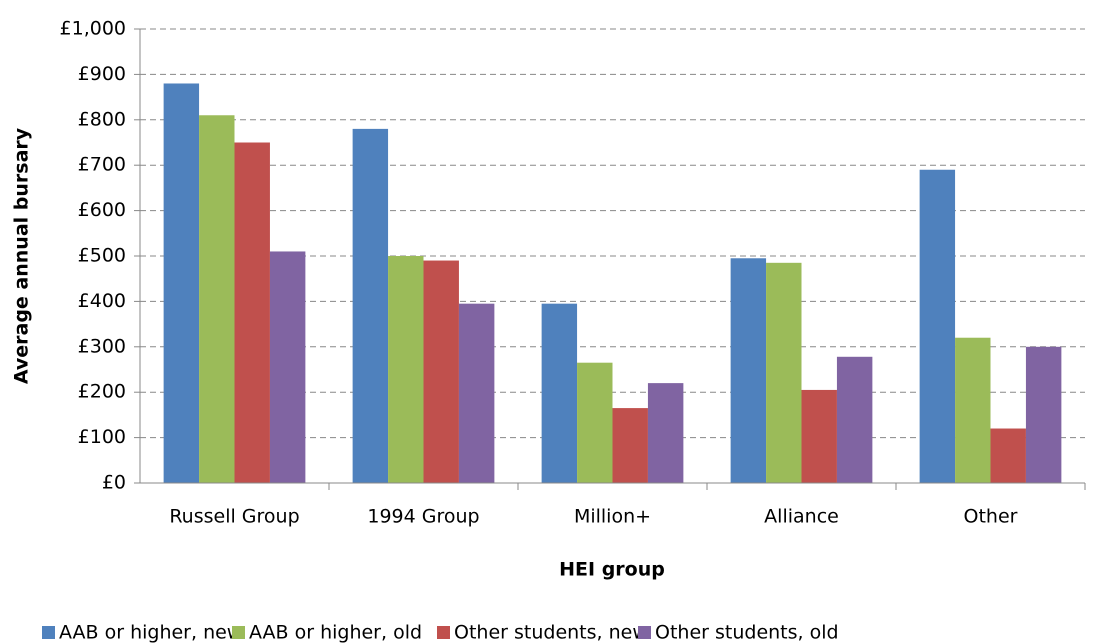 The image size is (1095, 644). Describe the element at coordinates (150, 633) in the screenshot. I see `legend-label: AAB or higher, new` at that location.